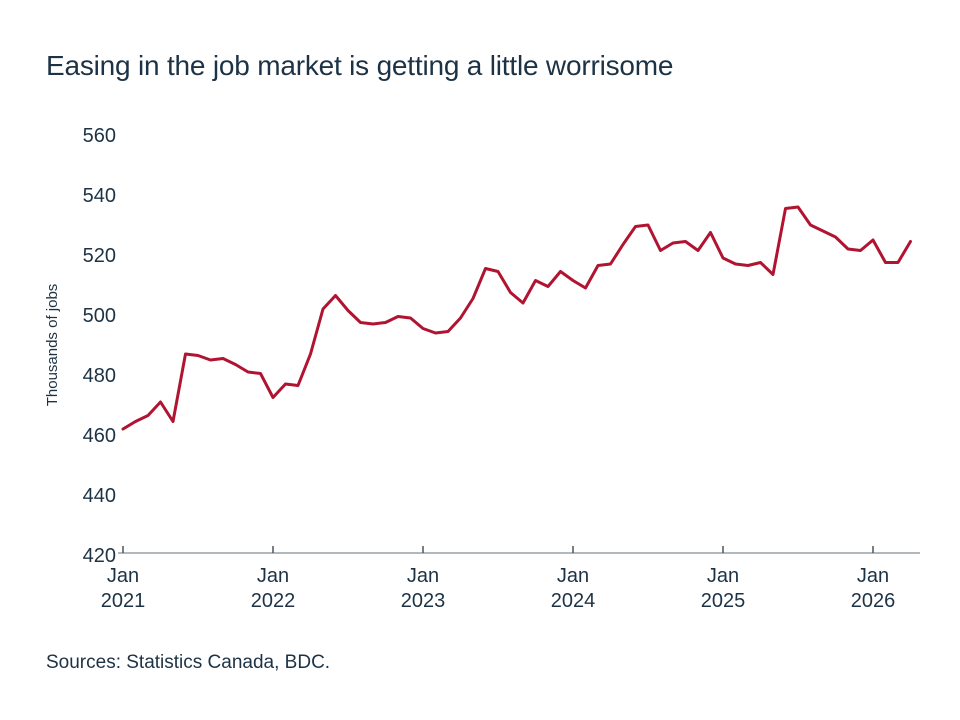 This screenshot has width=960, height=720. Describe the element at coordinates (99, 436) in the screenshot. I see `y-tick-label: 460` at that location.